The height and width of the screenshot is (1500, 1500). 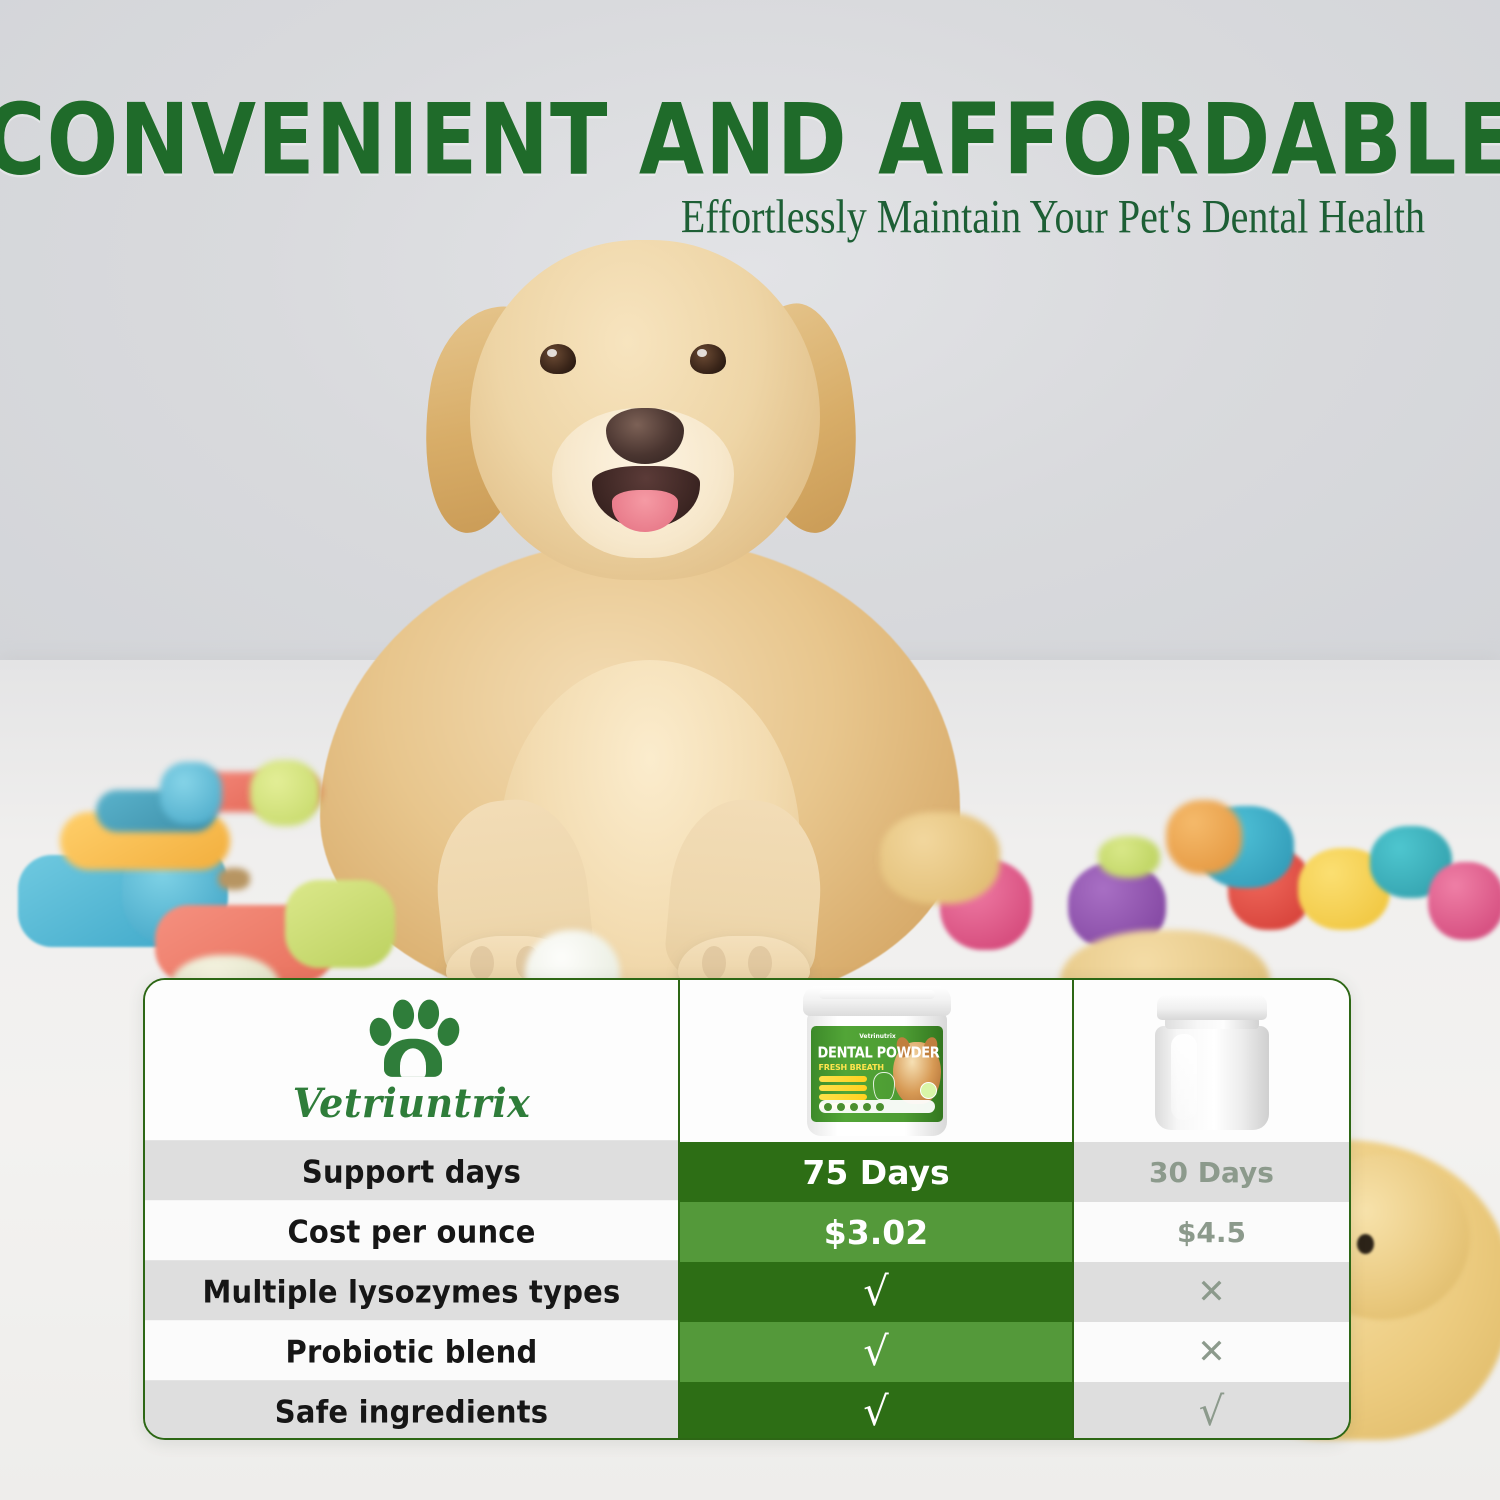 I want to click on dog-tongue, so click(x=645, y=511).